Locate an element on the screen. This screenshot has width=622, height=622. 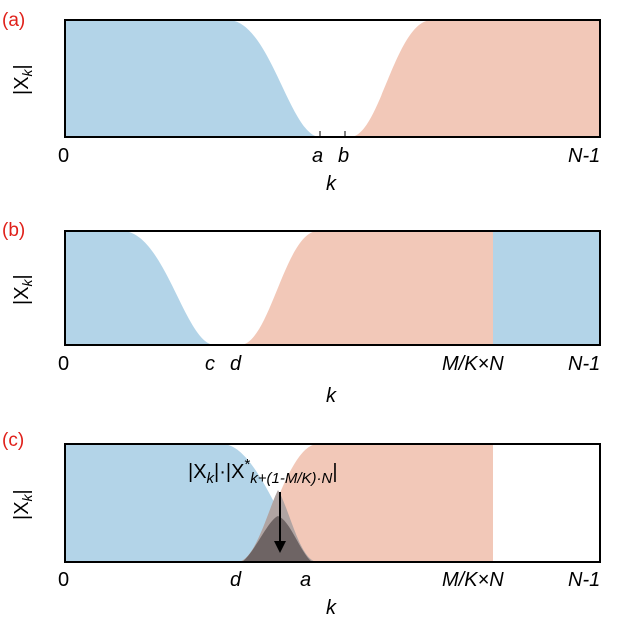
arrow-down-icon is located at coordinates (280, 547).